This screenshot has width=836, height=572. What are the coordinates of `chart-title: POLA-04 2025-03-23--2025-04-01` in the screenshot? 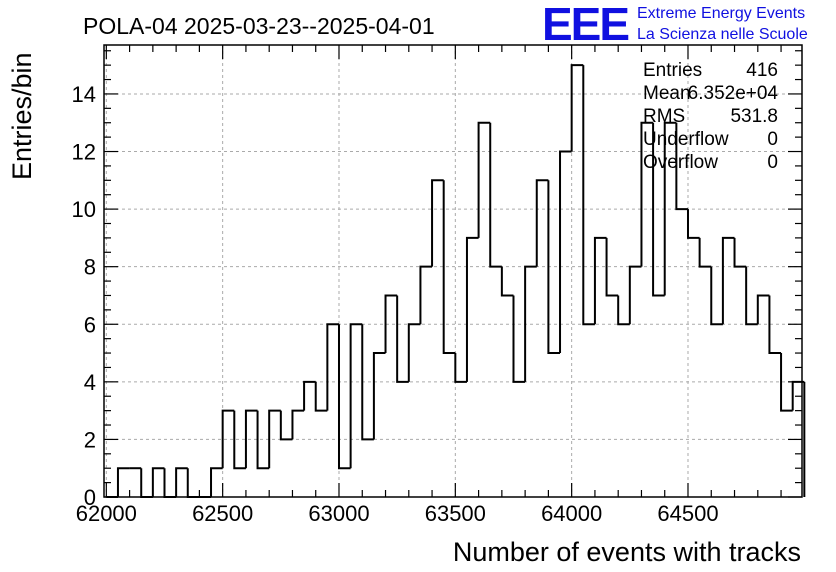 It's located at (259, 26).